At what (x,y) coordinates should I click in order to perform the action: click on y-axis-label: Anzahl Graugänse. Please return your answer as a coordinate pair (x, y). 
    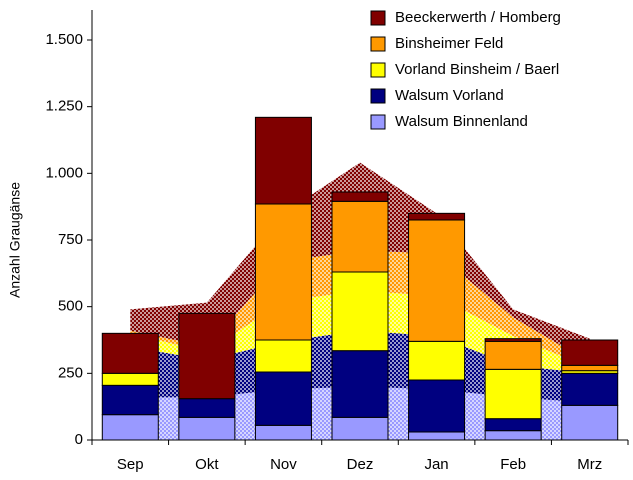
    Looking at the image, I should click on (15, 240).